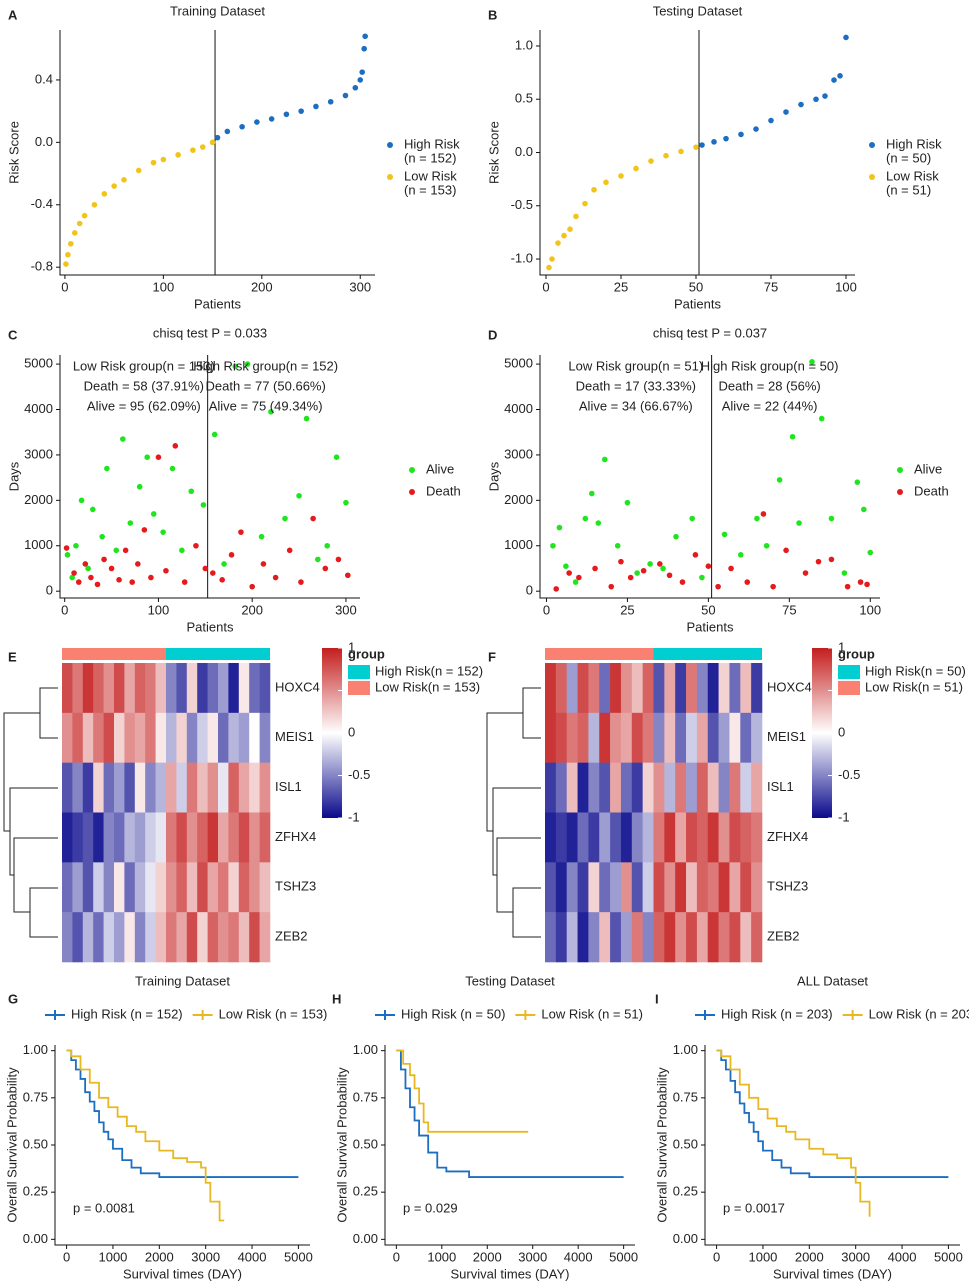 The width and height of the screenshot is (969, 1287). I want to click on y-tick-label: 0.50, so click(365, 1143).